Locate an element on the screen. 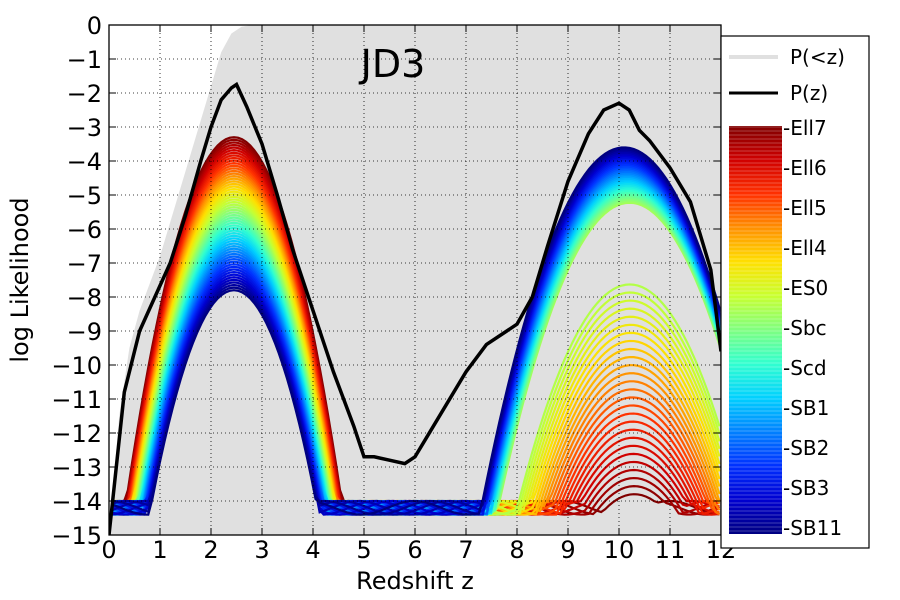  colorbar-stripes is located at coordinates (755, 329).